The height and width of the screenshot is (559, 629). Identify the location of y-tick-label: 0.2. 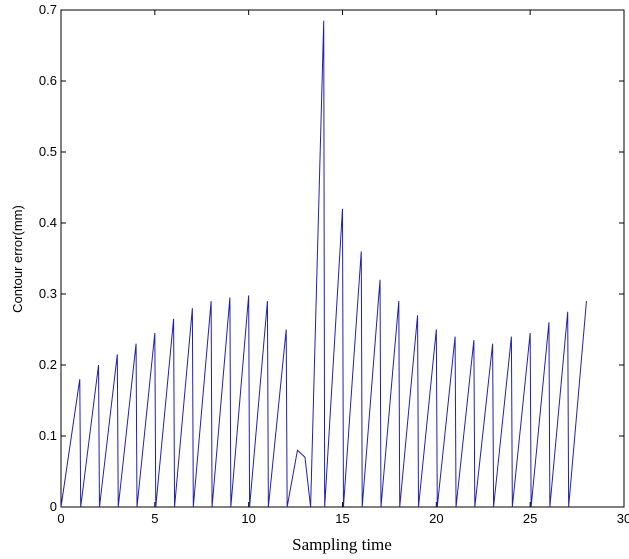
(48, 364).